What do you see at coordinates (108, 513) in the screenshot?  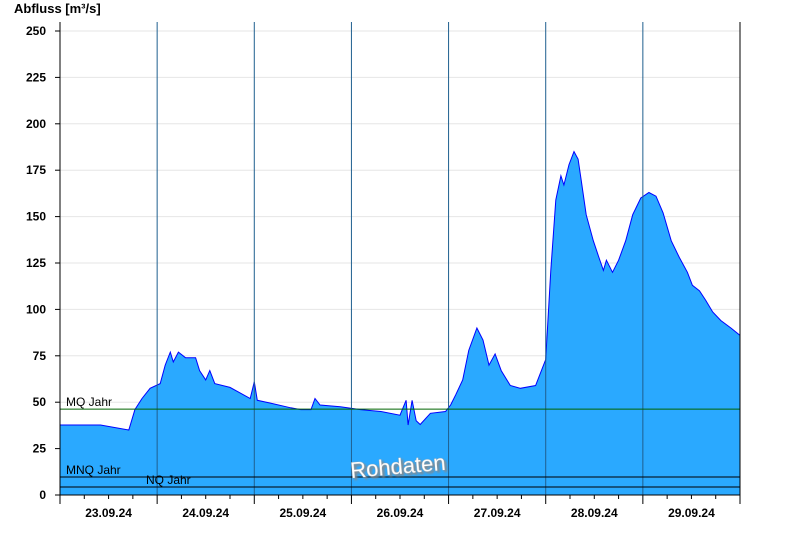 I see `x-tick-label: 23.09.24` at bounding box center [108, 513].